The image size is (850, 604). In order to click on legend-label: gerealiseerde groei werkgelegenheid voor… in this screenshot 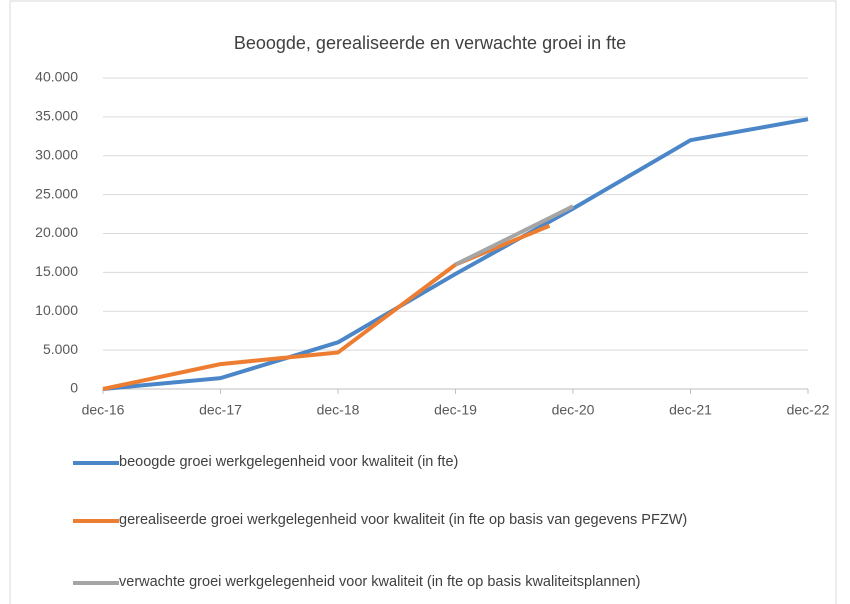, I will do `click(403, 520)`.